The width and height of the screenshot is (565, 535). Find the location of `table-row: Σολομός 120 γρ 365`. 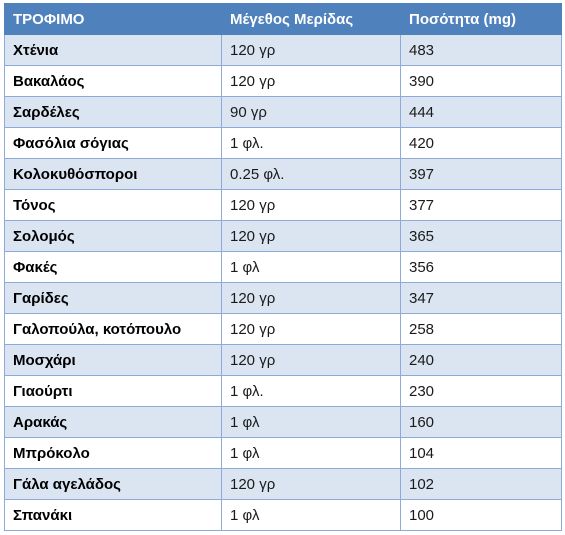

table-row: Σολομός 120 γρ 365 is located at coordinates (283, 236).